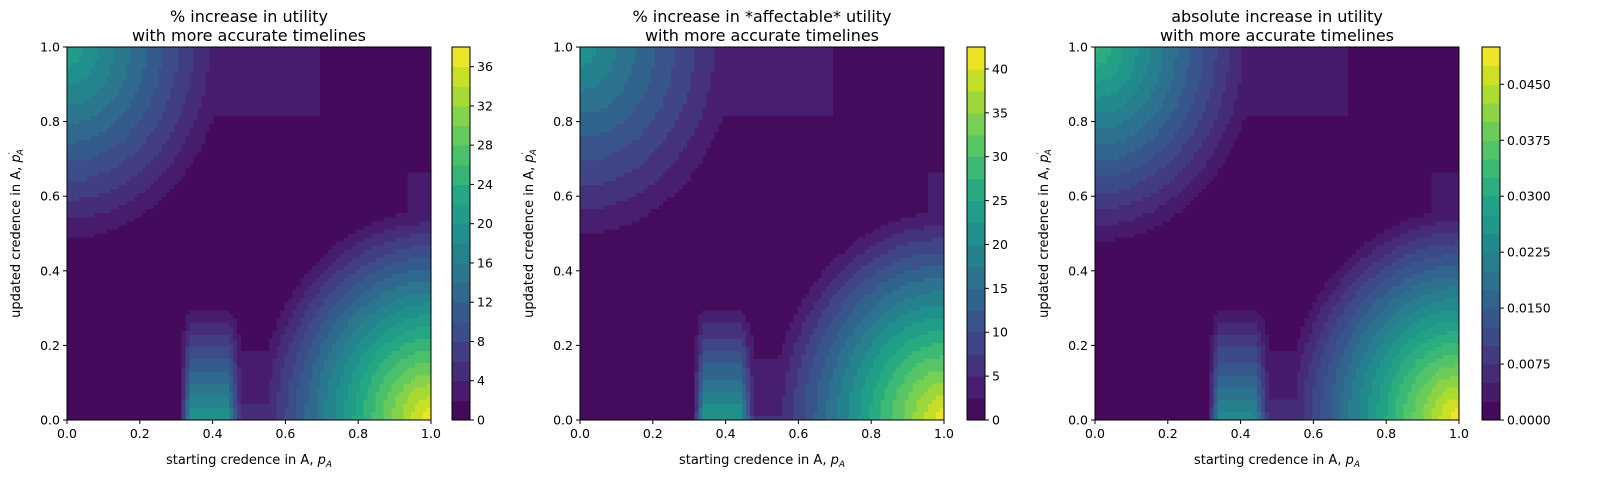 Image resolution: width=1600 pixels, height=485 pixels. I want to click on panel3-x-tick-label: 0.8, so click(1386, 433).